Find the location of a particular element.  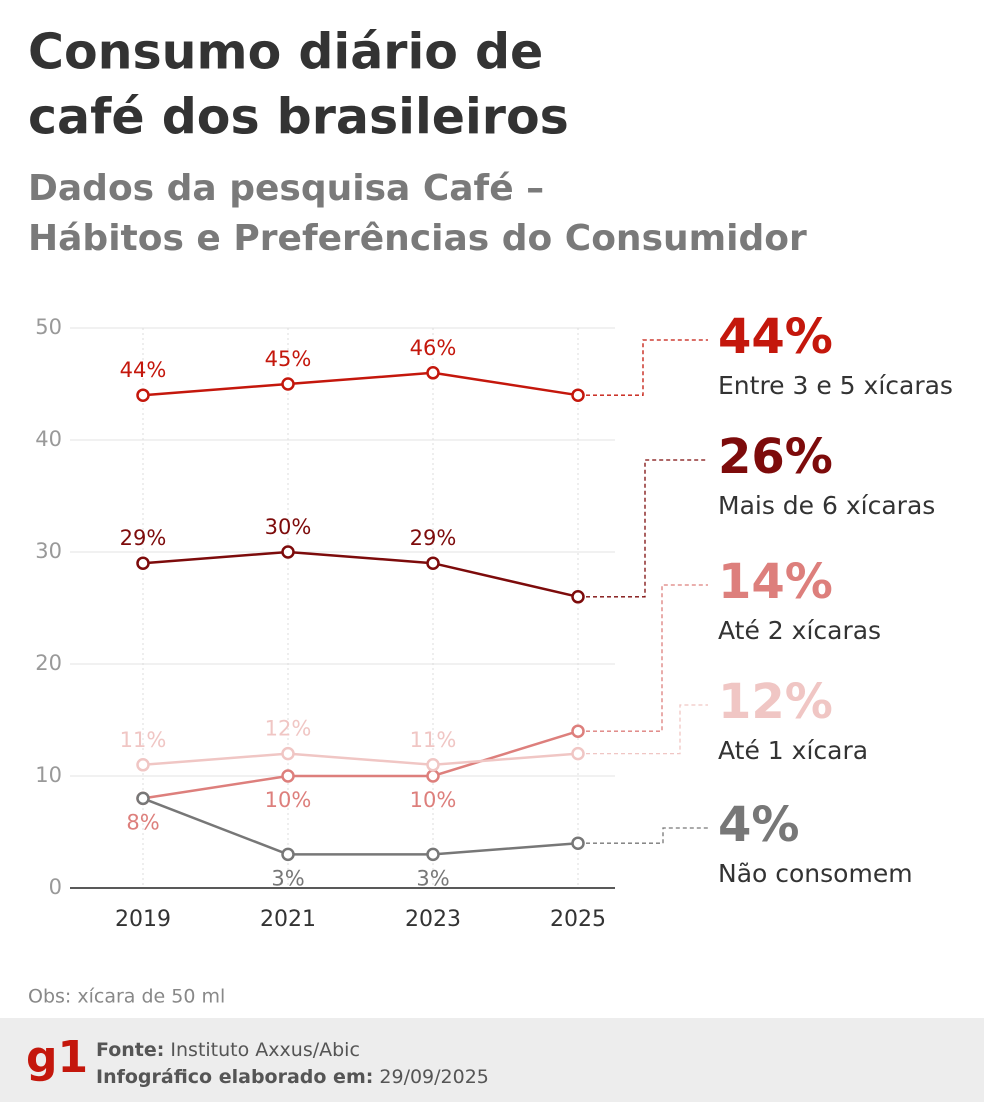

date: Infográfico elaborado em: 29/09/2025 is located at coordinates (292, 1077).